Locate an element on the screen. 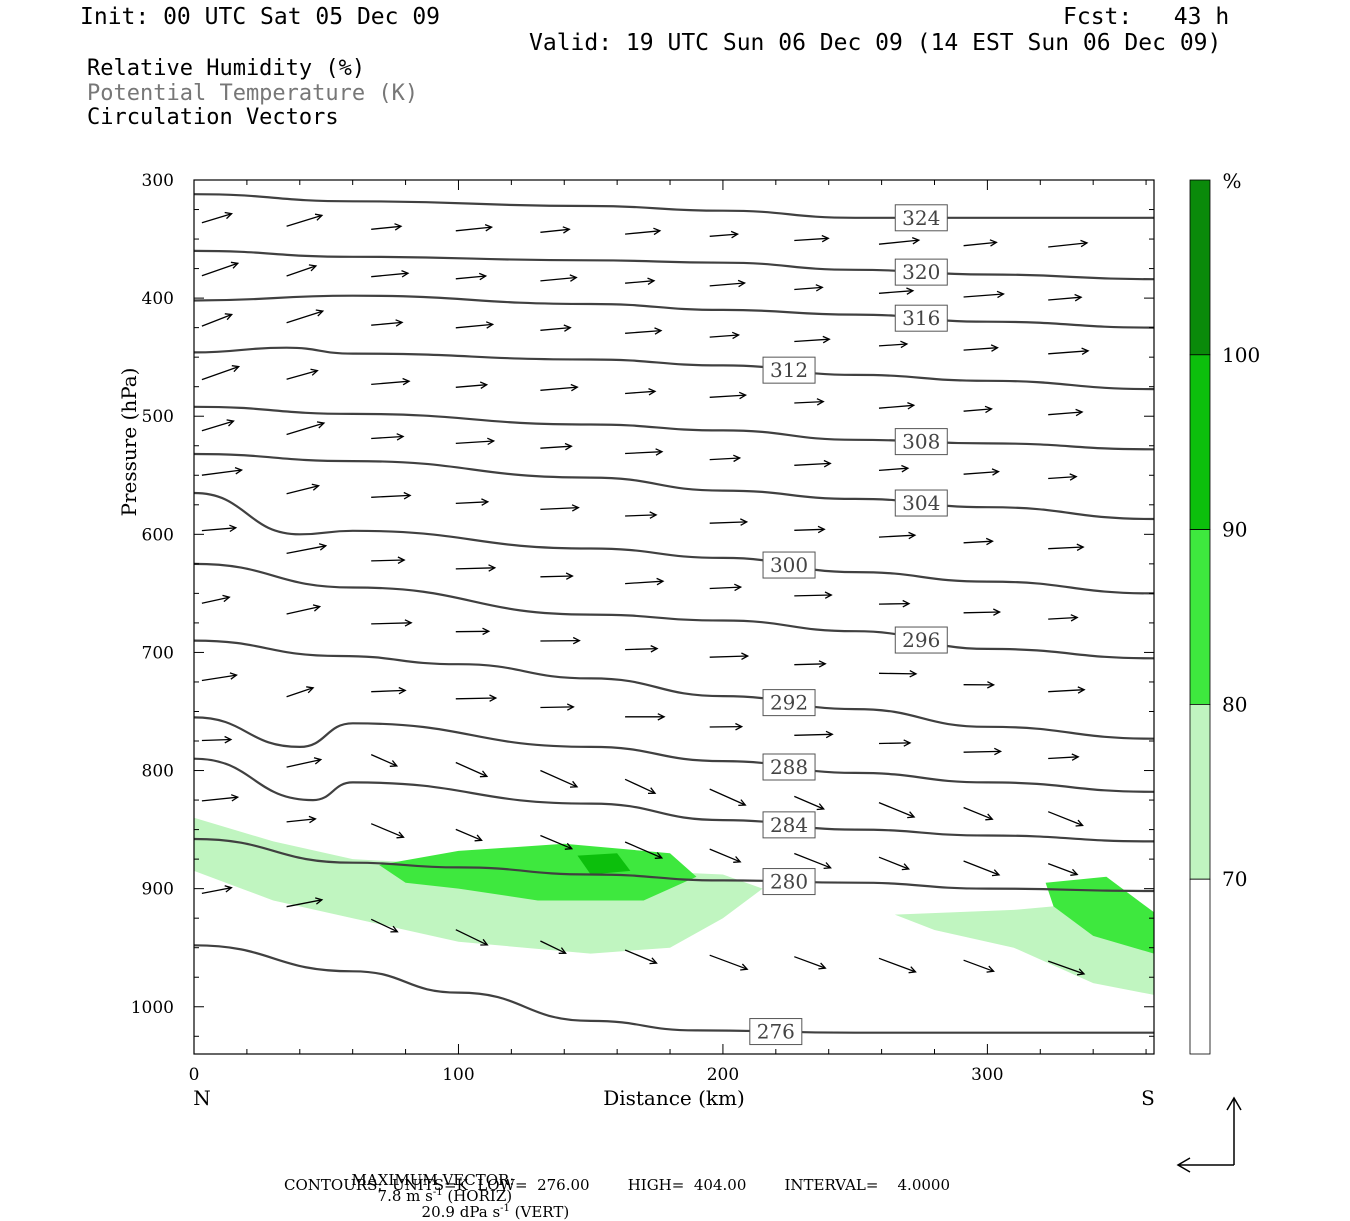 This screenshot has width=1350, height=1221. rh-shading is located at coordinates (674, 906).